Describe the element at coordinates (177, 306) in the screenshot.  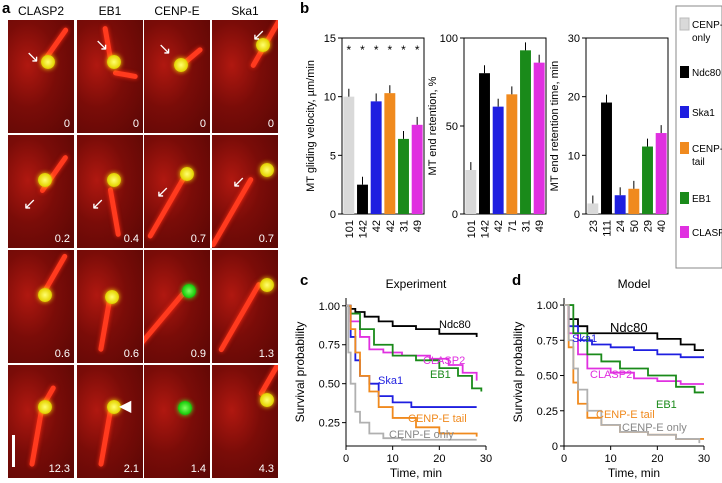
I see `micrograph-tile: 0.9` at that location.